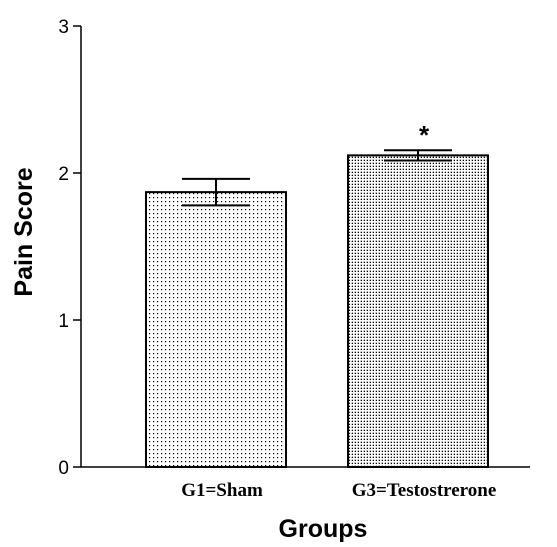 This screenshot has height=547, width=557. Describe the element at coordinates (63, 321) in the screenshot. I see `y-tick-label: 1` at that location.